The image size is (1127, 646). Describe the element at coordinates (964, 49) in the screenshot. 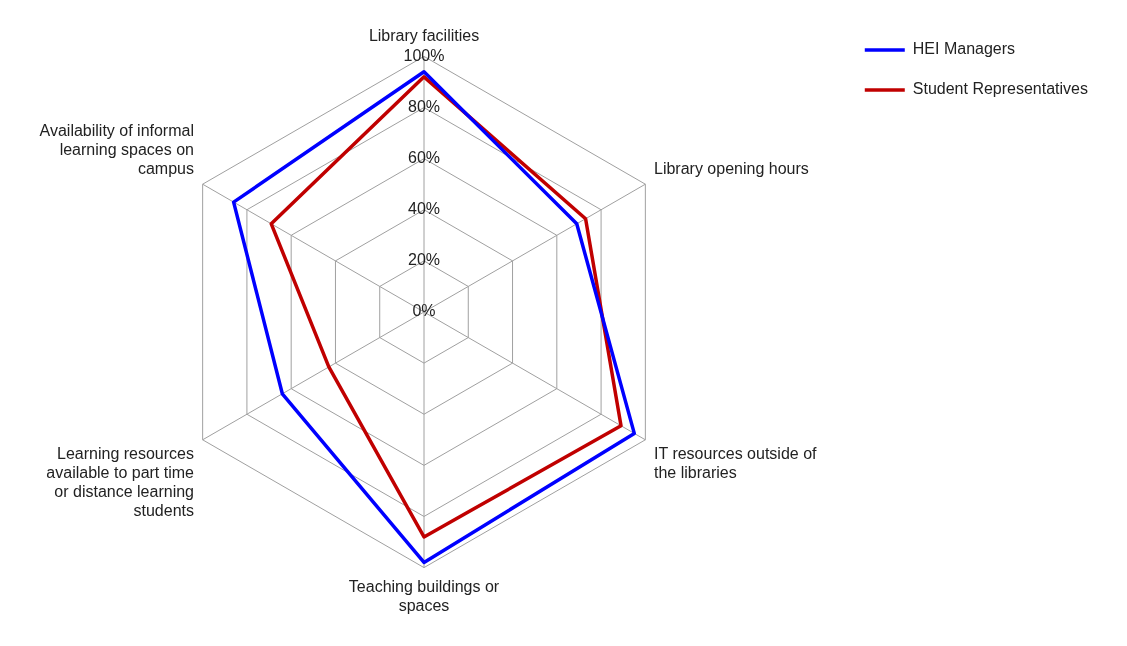

I see `legend-label: HEI Managers` at that location.